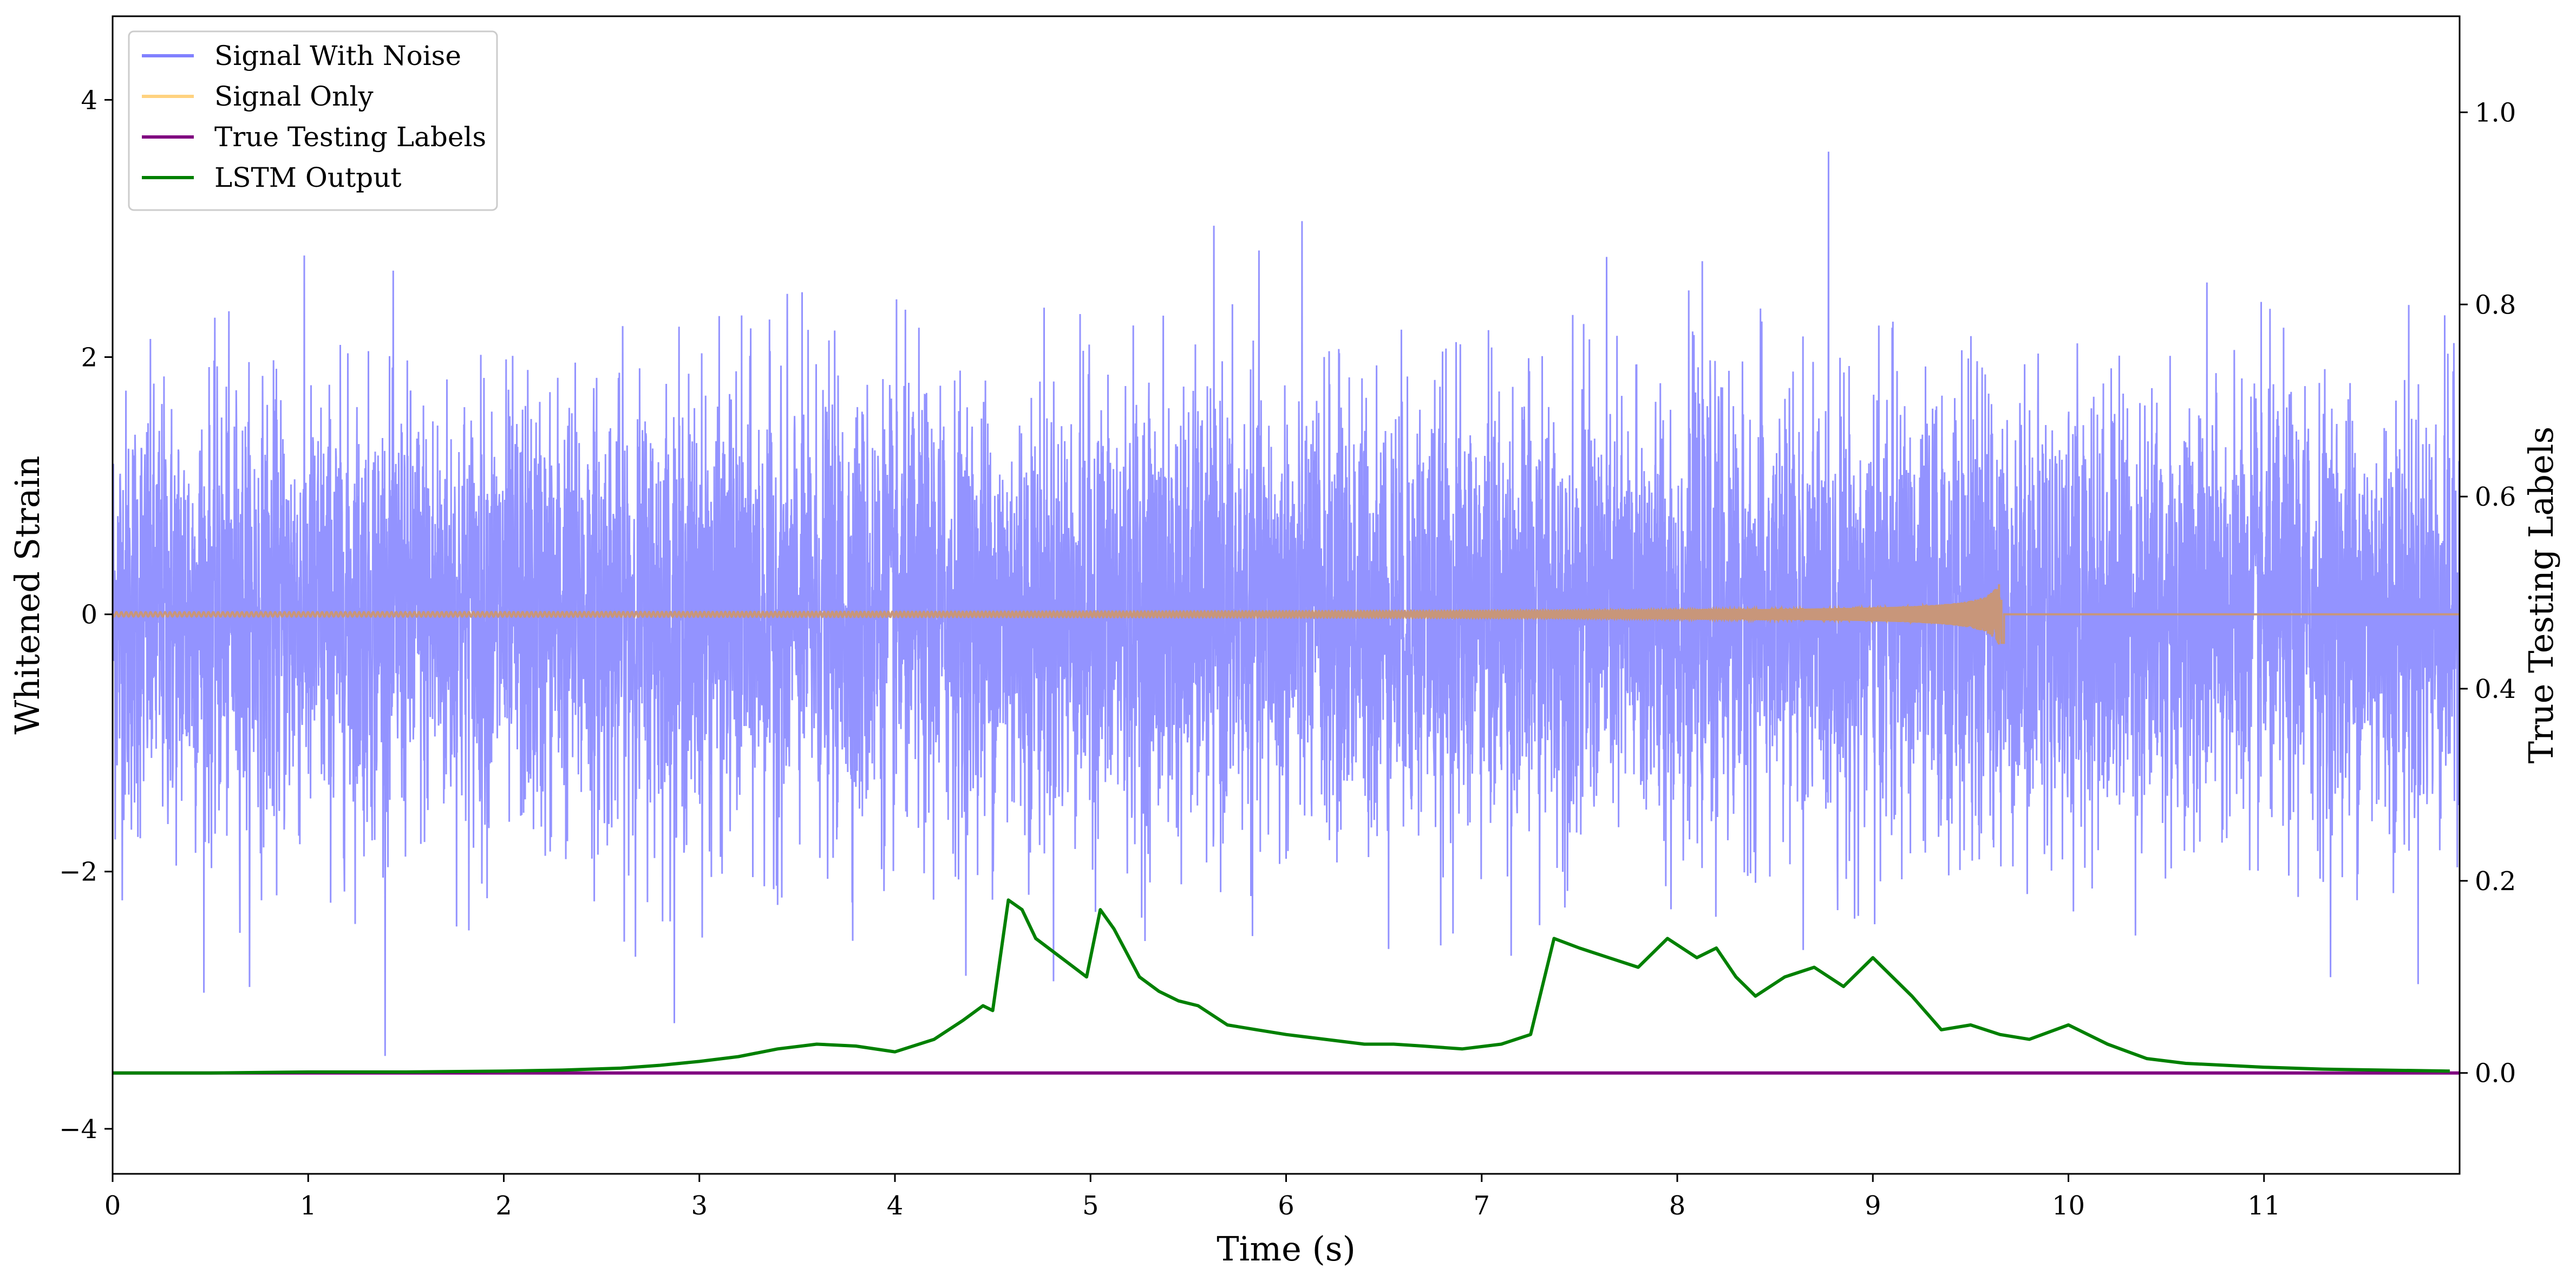  I want to click on legend-item: Signal Only, so click(258, 96).